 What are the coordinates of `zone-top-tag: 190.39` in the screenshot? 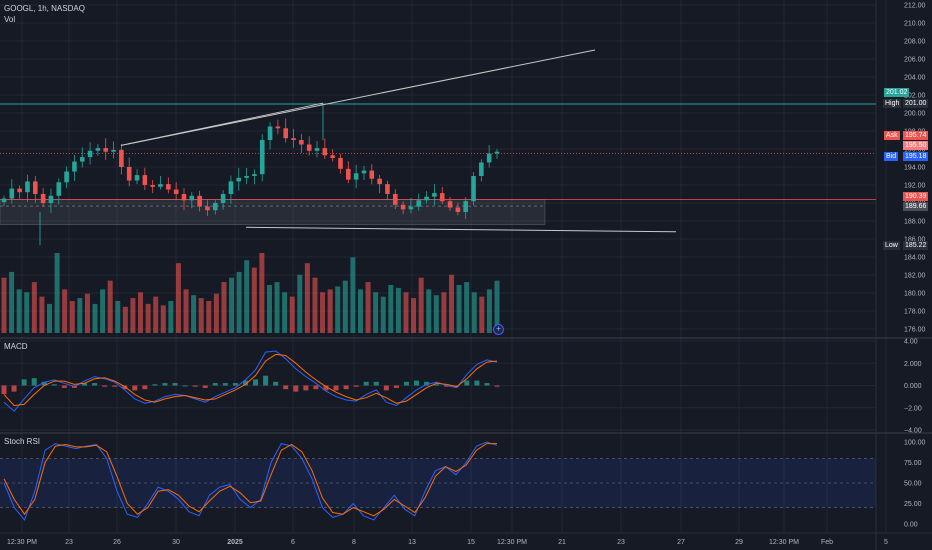 It's located at (916, 196).